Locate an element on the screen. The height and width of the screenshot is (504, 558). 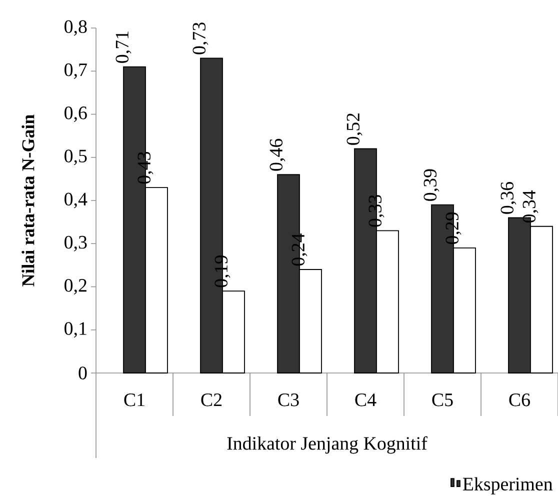
data-label: 0,52 is located at coordinates (354, 129).